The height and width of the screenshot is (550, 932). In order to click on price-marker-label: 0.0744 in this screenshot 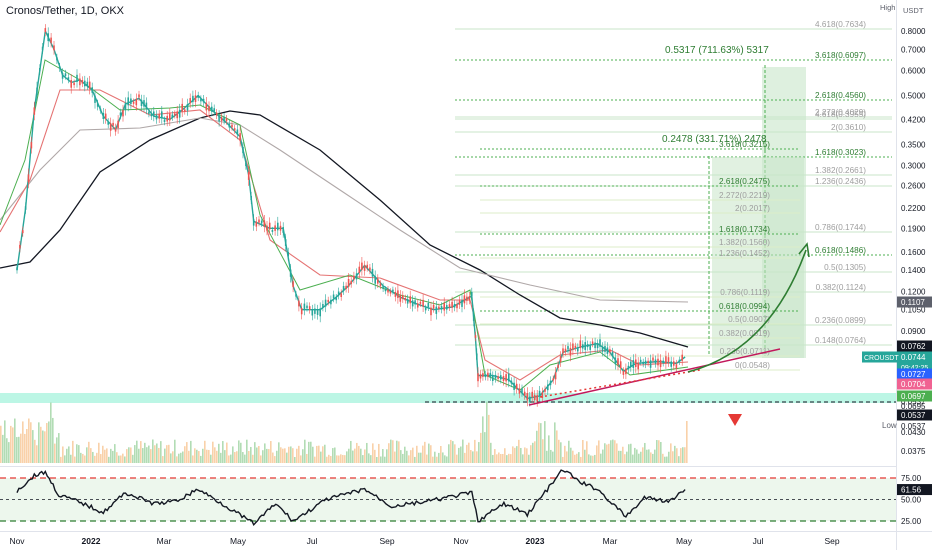, I will do `click(913, 357)`.